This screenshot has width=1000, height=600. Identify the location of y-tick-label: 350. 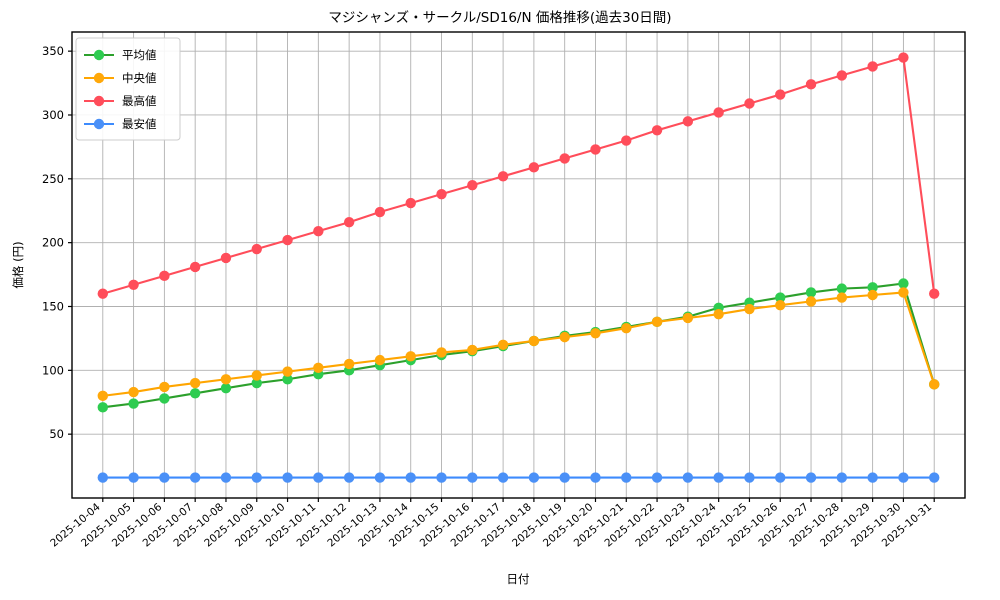
(53, 51).